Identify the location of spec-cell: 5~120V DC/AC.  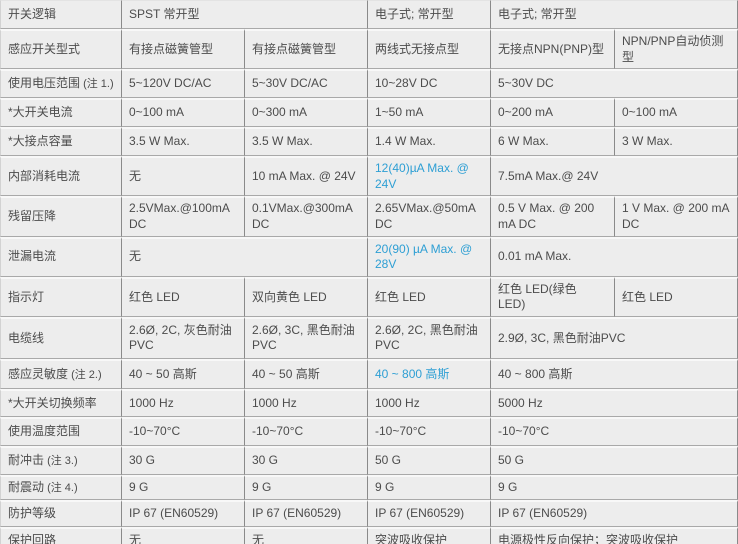
(183, 84).